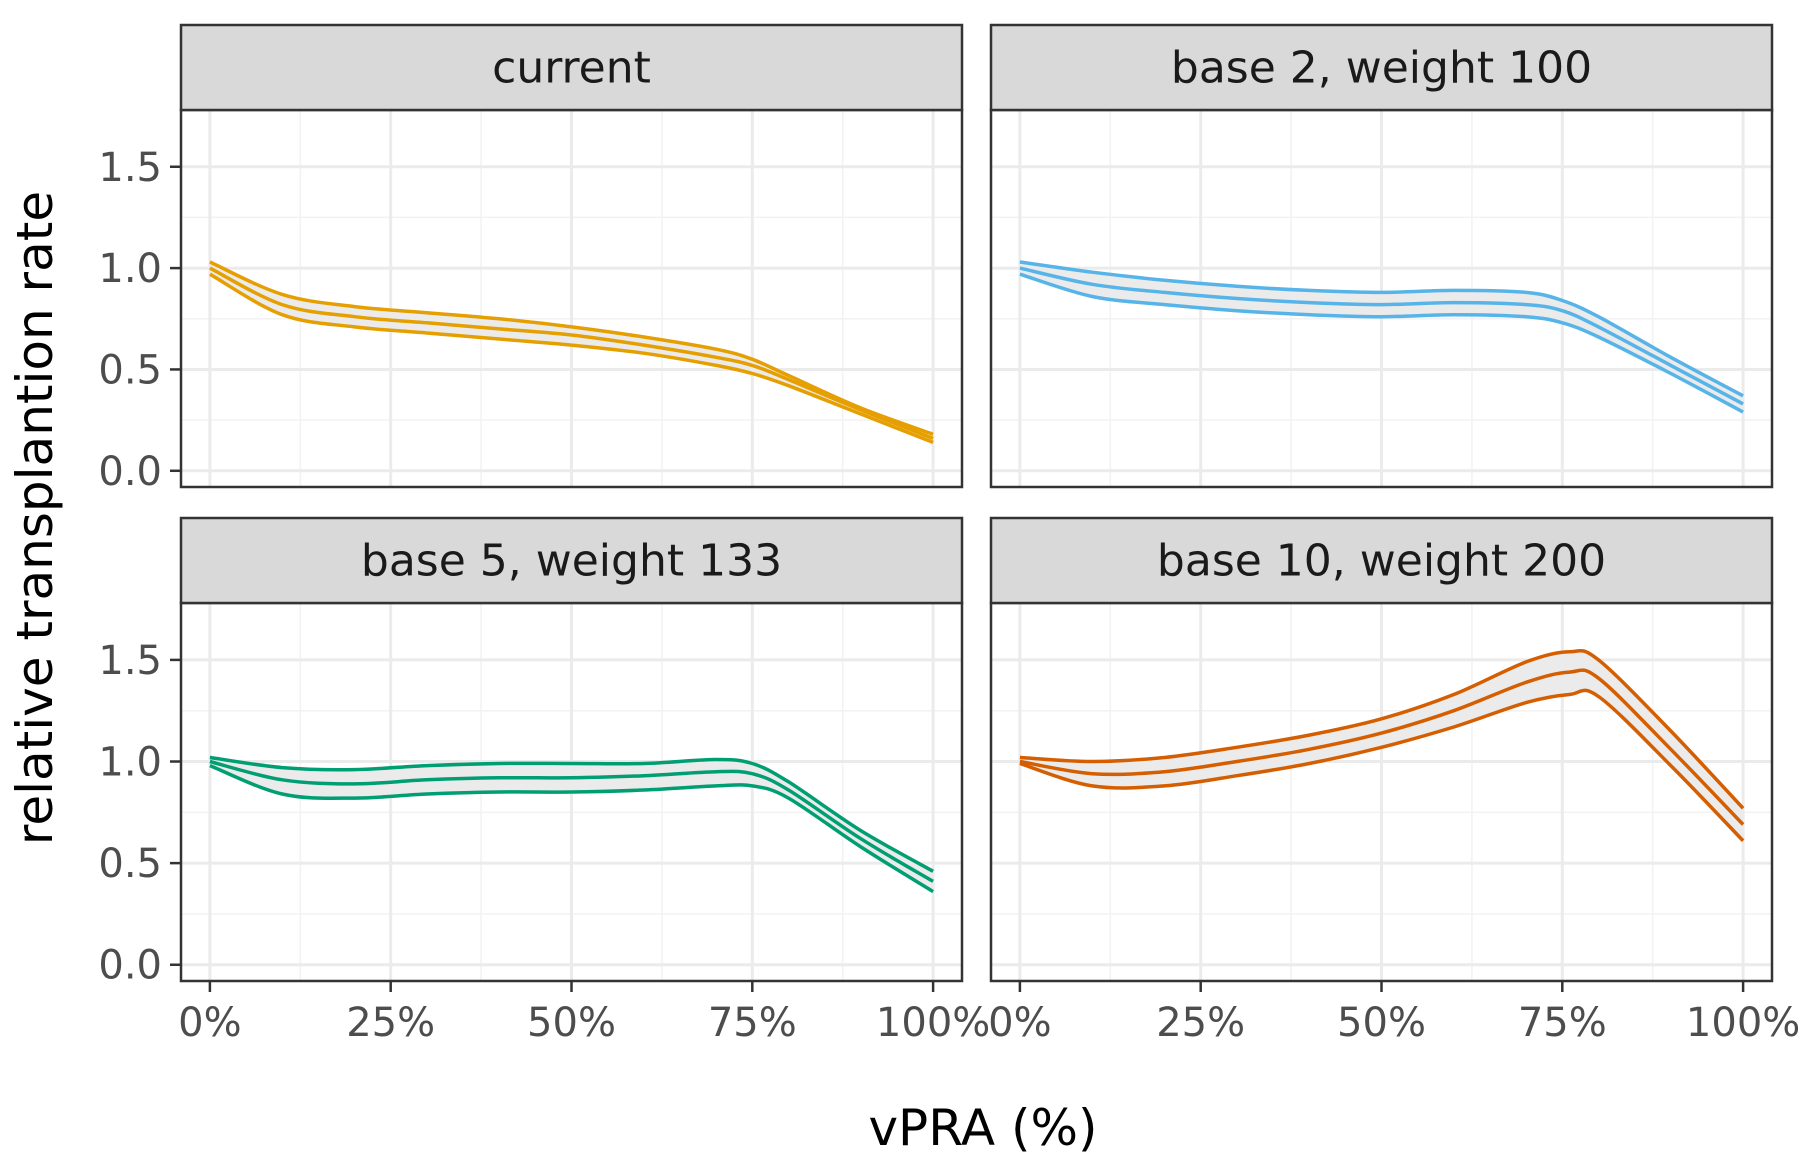 Image resolution: width=1800 pixels, height=1159 pixels. I want to click on facet-title: base 2, weight 100, so click(1381, 68).